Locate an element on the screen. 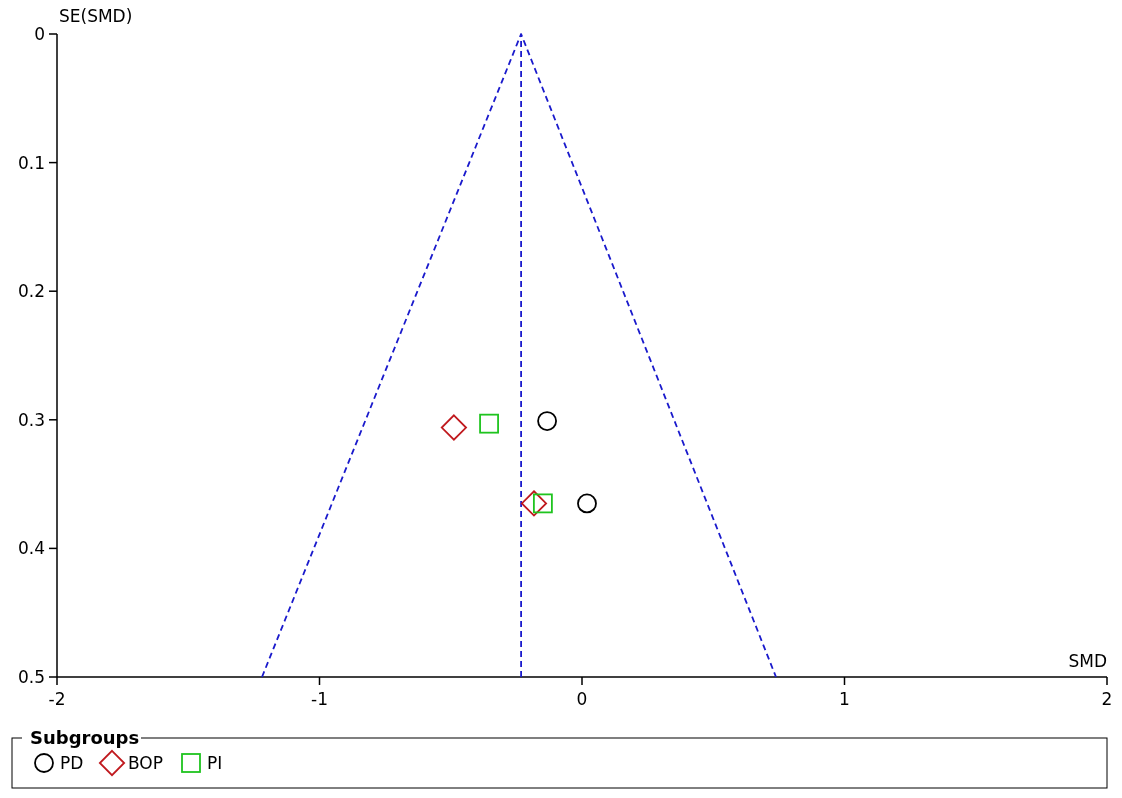 The width and height of the screenshot is (1122, 798). y-tick-label: 0 is located at coordinates (39, 34).